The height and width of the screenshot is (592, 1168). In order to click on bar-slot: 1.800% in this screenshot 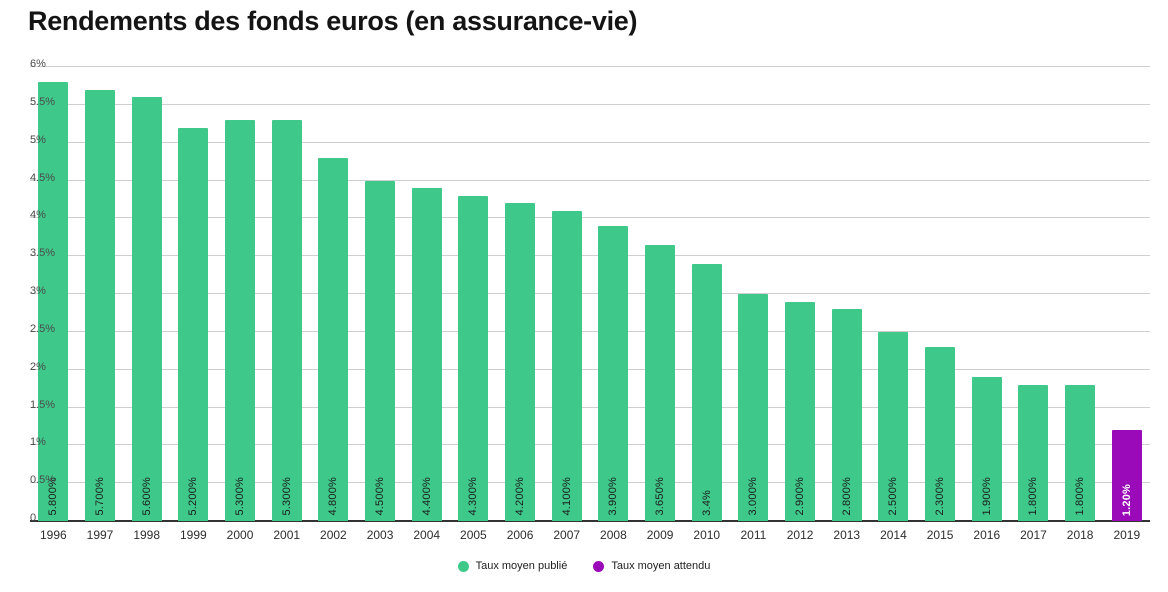, I will do `click(1080, 294)`.